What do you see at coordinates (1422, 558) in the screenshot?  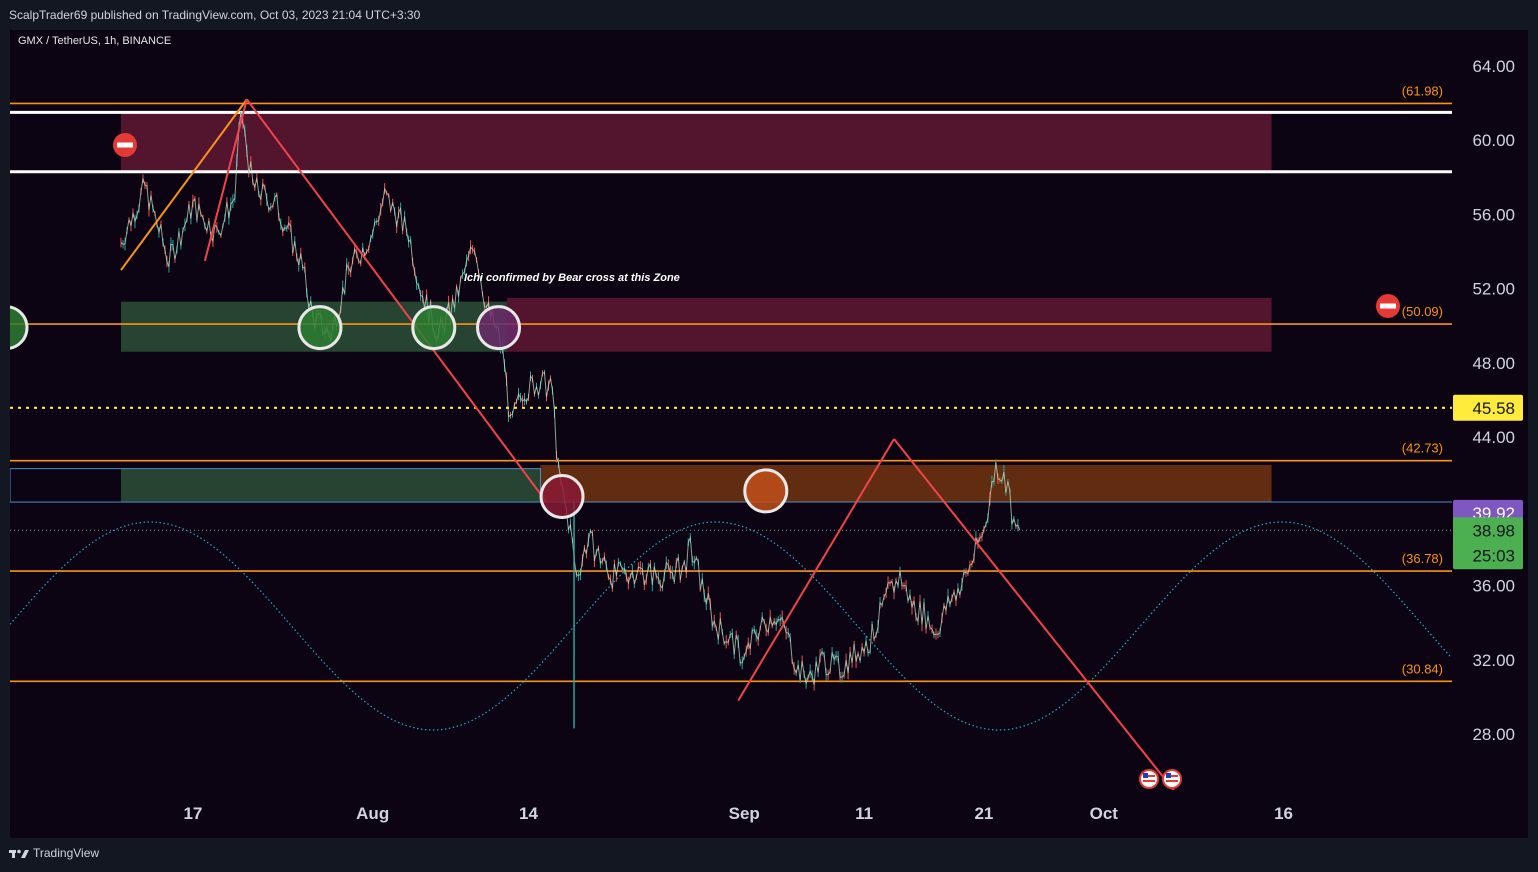 I see `level-label-lower: (36.78)` at bounding box center [1422, 558].